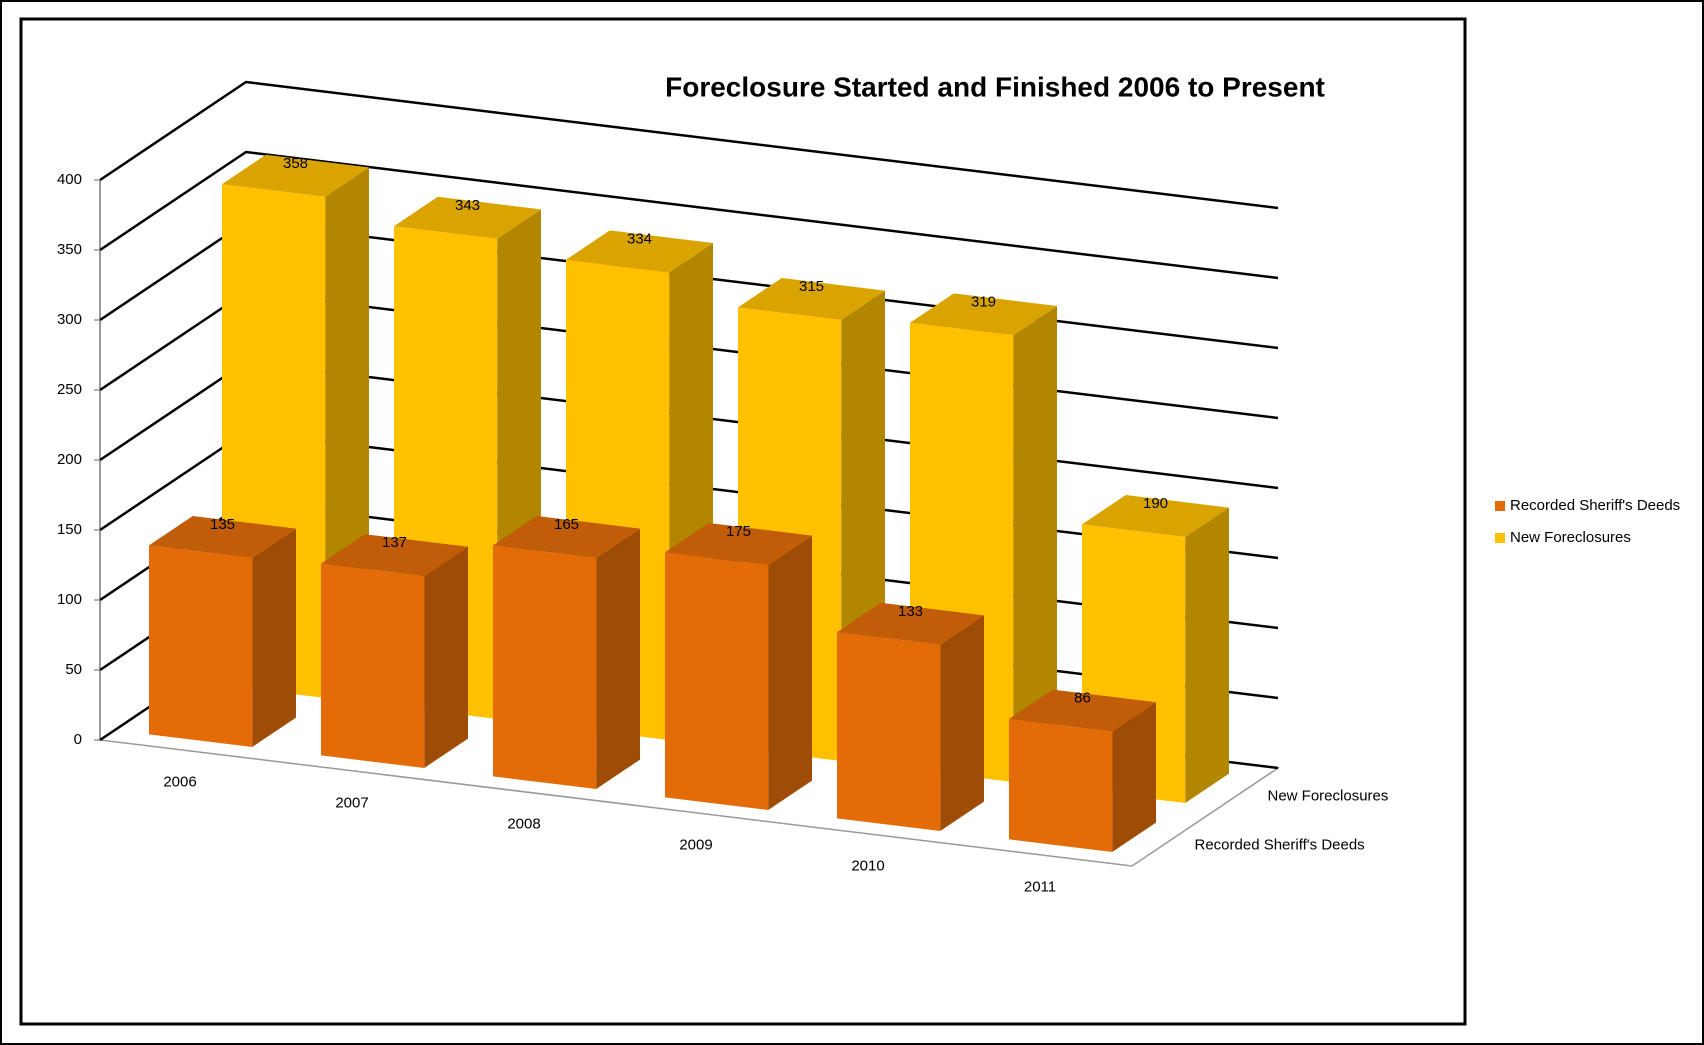 The width and height of the screenshot is (1704, 1045). Describe the element at coordinates (69, 599) in the screenshot. I see `y-tick-label: 100` at that location.